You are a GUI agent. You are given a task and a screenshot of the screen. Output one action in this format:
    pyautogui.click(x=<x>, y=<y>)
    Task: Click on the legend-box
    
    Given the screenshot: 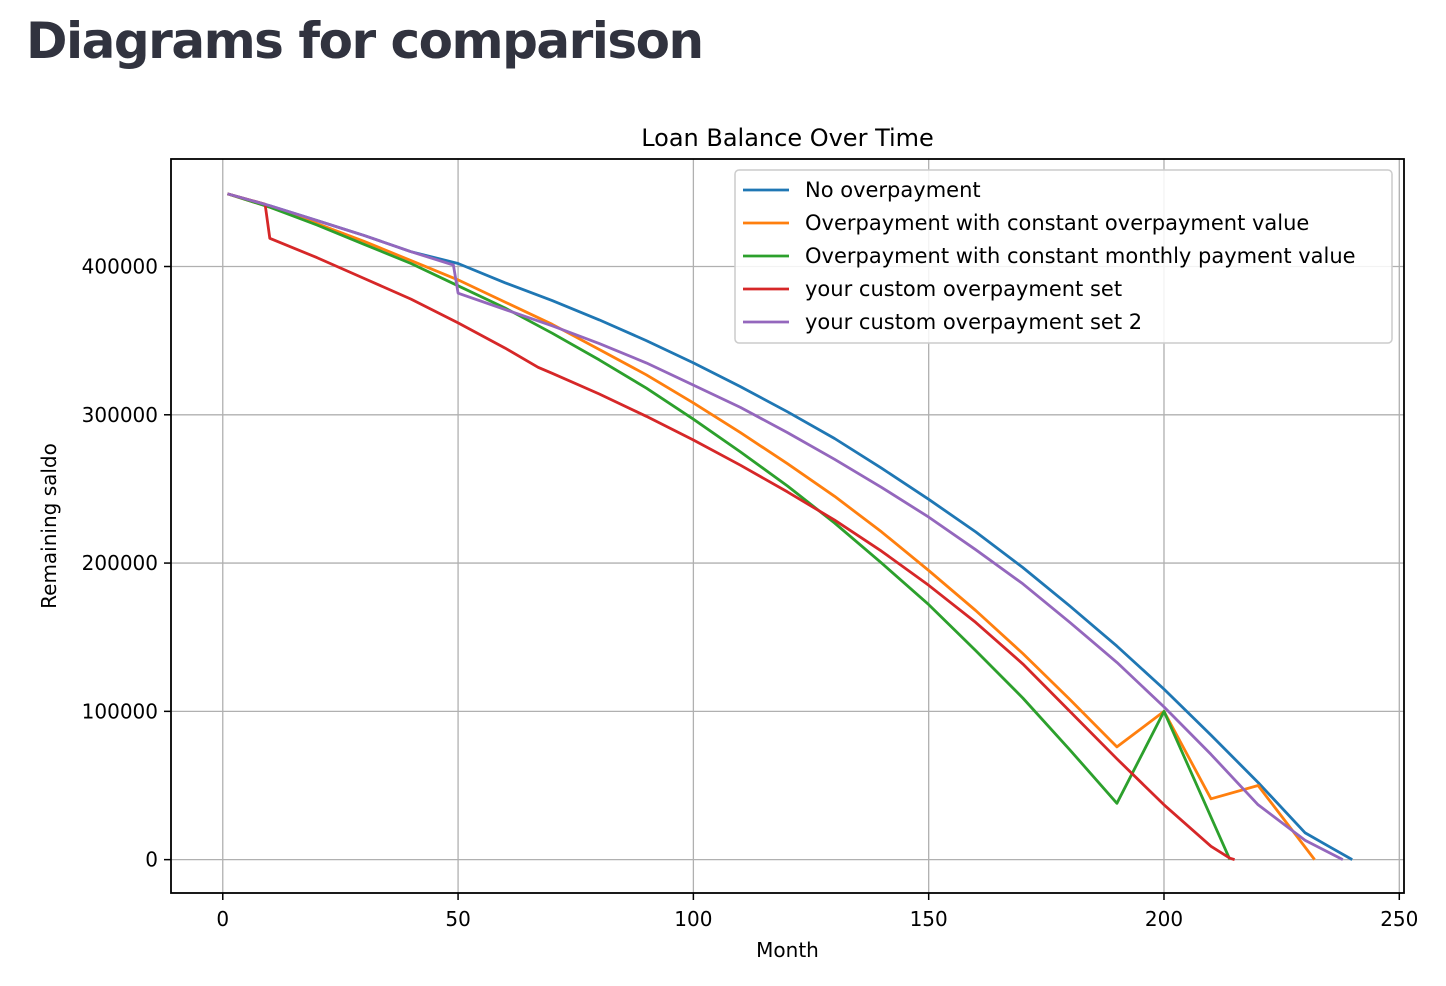 What is the action you would take?
    pyautogui.click(x=1063, y=256)
    